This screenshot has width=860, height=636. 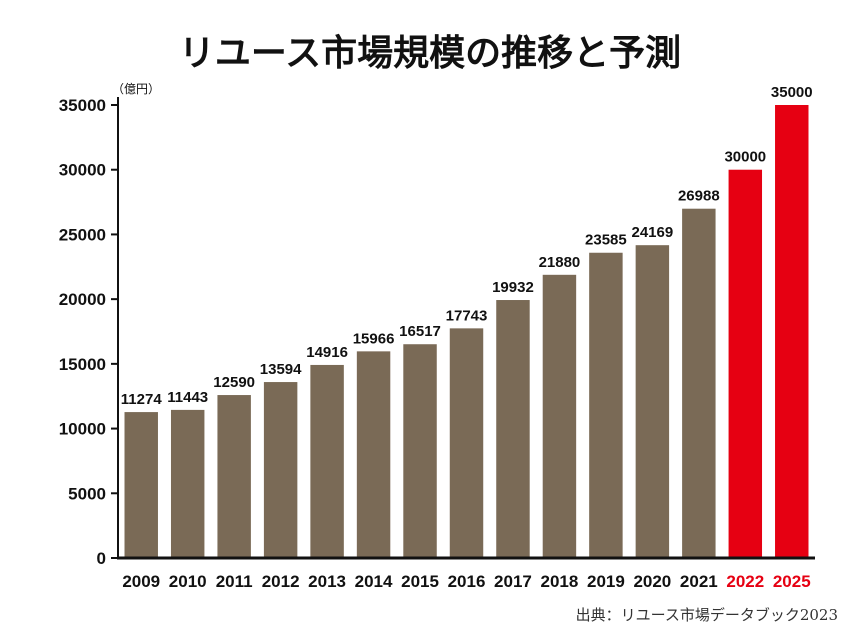 What do you see at coordinates (142, 399) in the screenshot?
I see `data-label: 11274` at bounding box center [142, 399].